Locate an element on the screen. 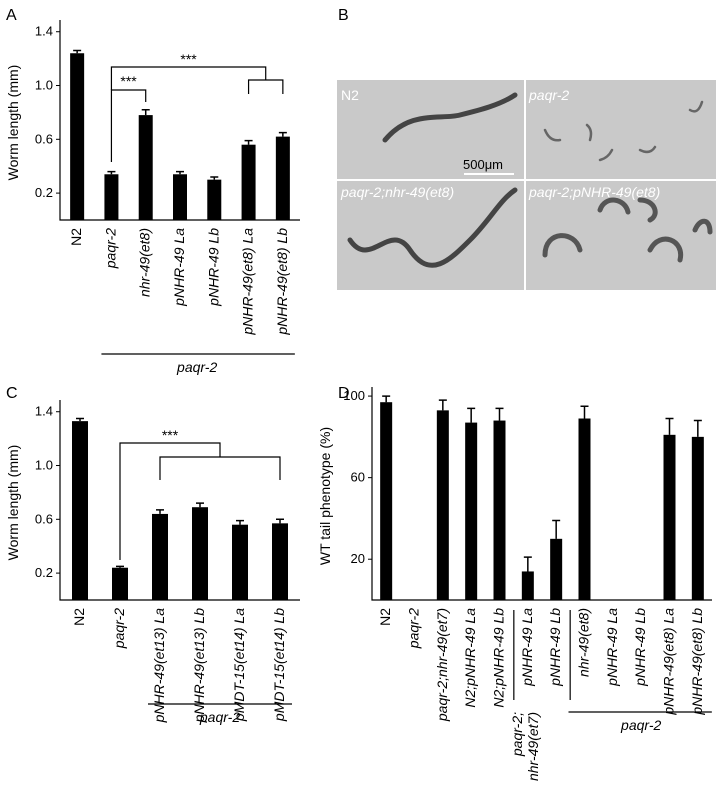 The image size is (716, 800). y-tick-label: 20 is located at coordinates (358, 558).